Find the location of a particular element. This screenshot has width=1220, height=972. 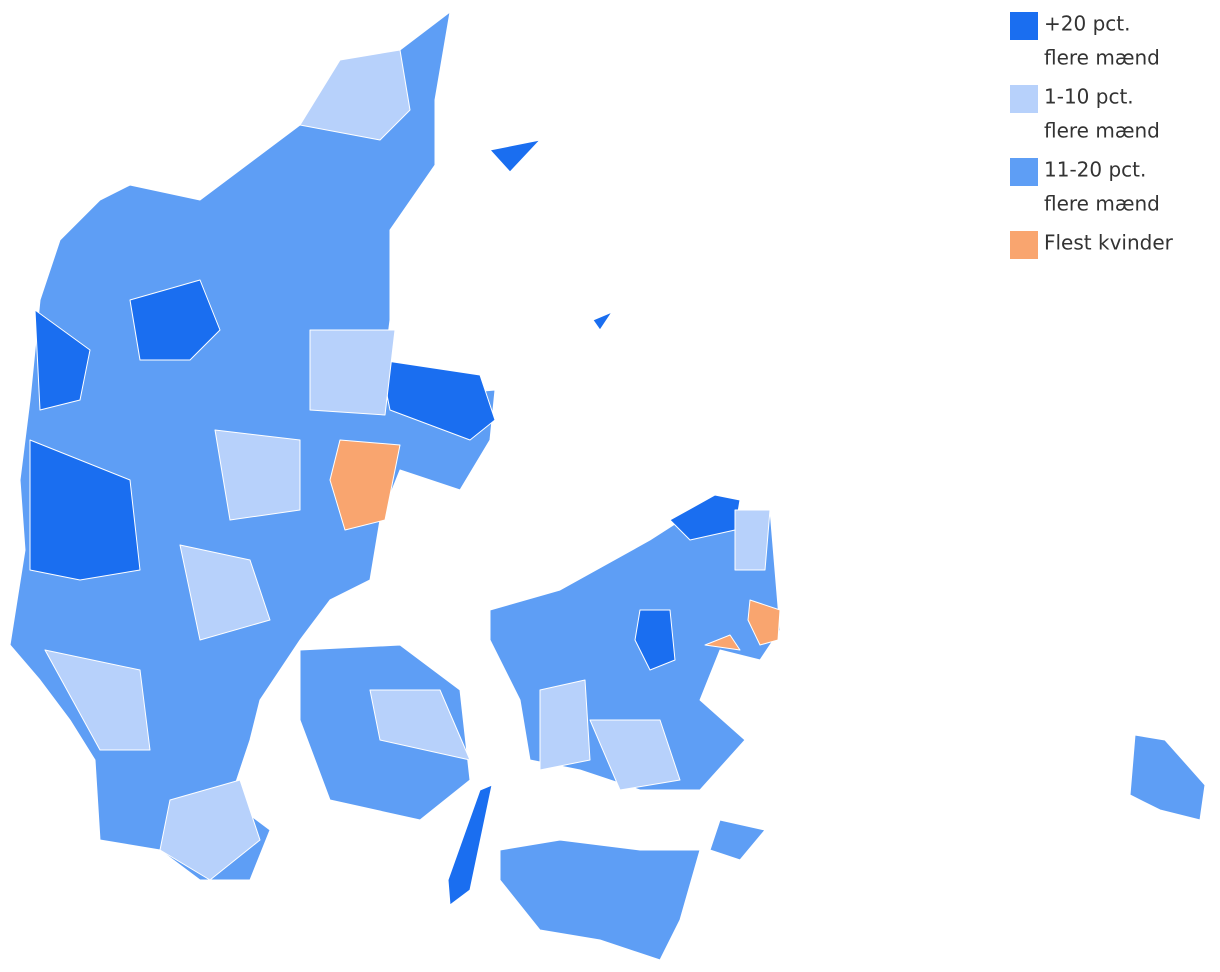

legend-label: +20 pct. is located at coordinates (1087, 24).